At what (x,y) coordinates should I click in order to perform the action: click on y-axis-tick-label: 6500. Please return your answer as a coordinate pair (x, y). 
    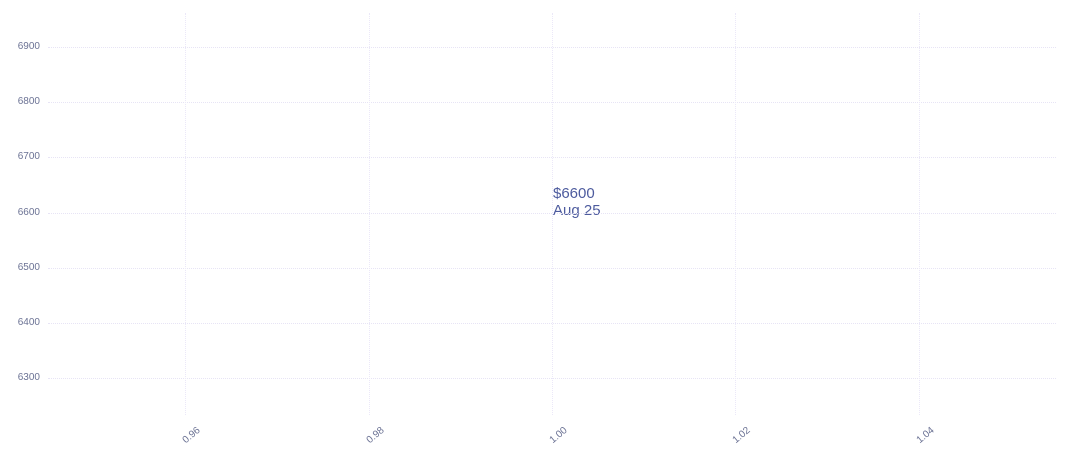
    Looking at the image, I should click on (28, 267).